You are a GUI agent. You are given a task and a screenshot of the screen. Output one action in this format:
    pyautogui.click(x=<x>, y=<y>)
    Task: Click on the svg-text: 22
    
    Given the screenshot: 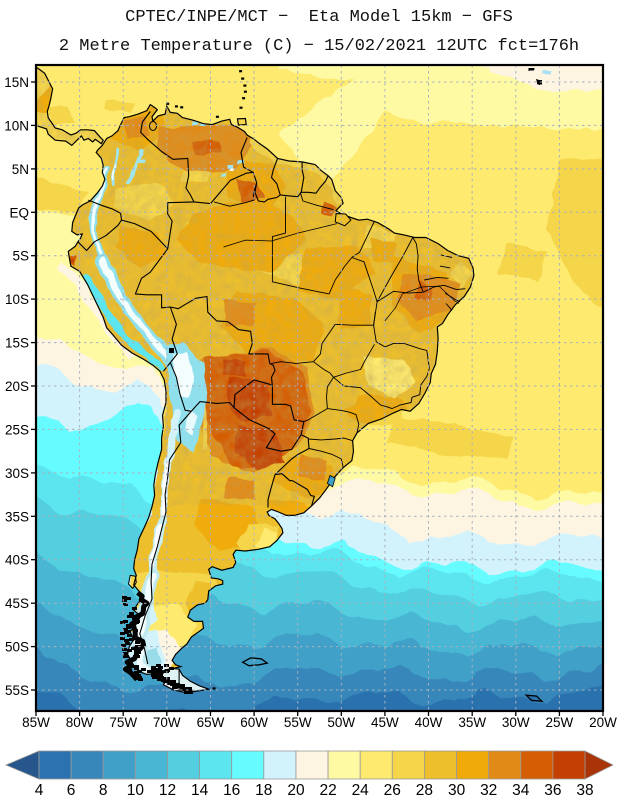 What is the action you would take?
    pyautogui.click(x=327, y=790)
    